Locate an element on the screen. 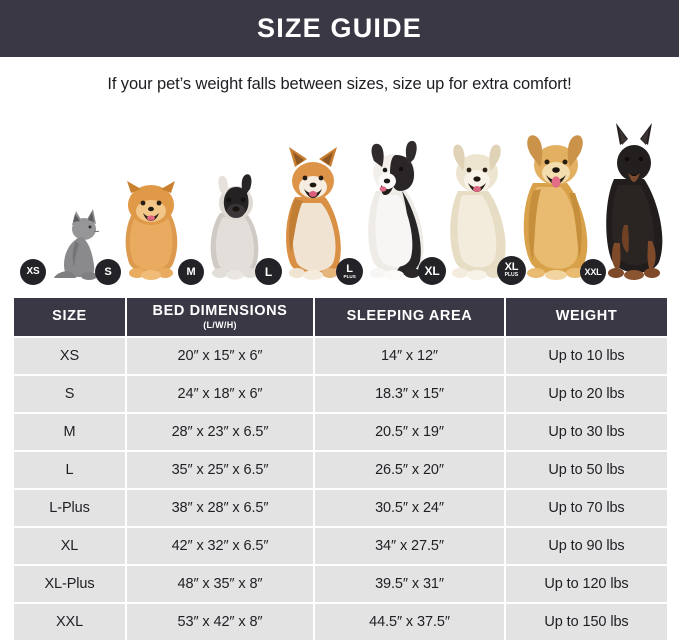 The image size is (679, 642). page-title: SIZE GUIDE is located at coordinates (339, 28).